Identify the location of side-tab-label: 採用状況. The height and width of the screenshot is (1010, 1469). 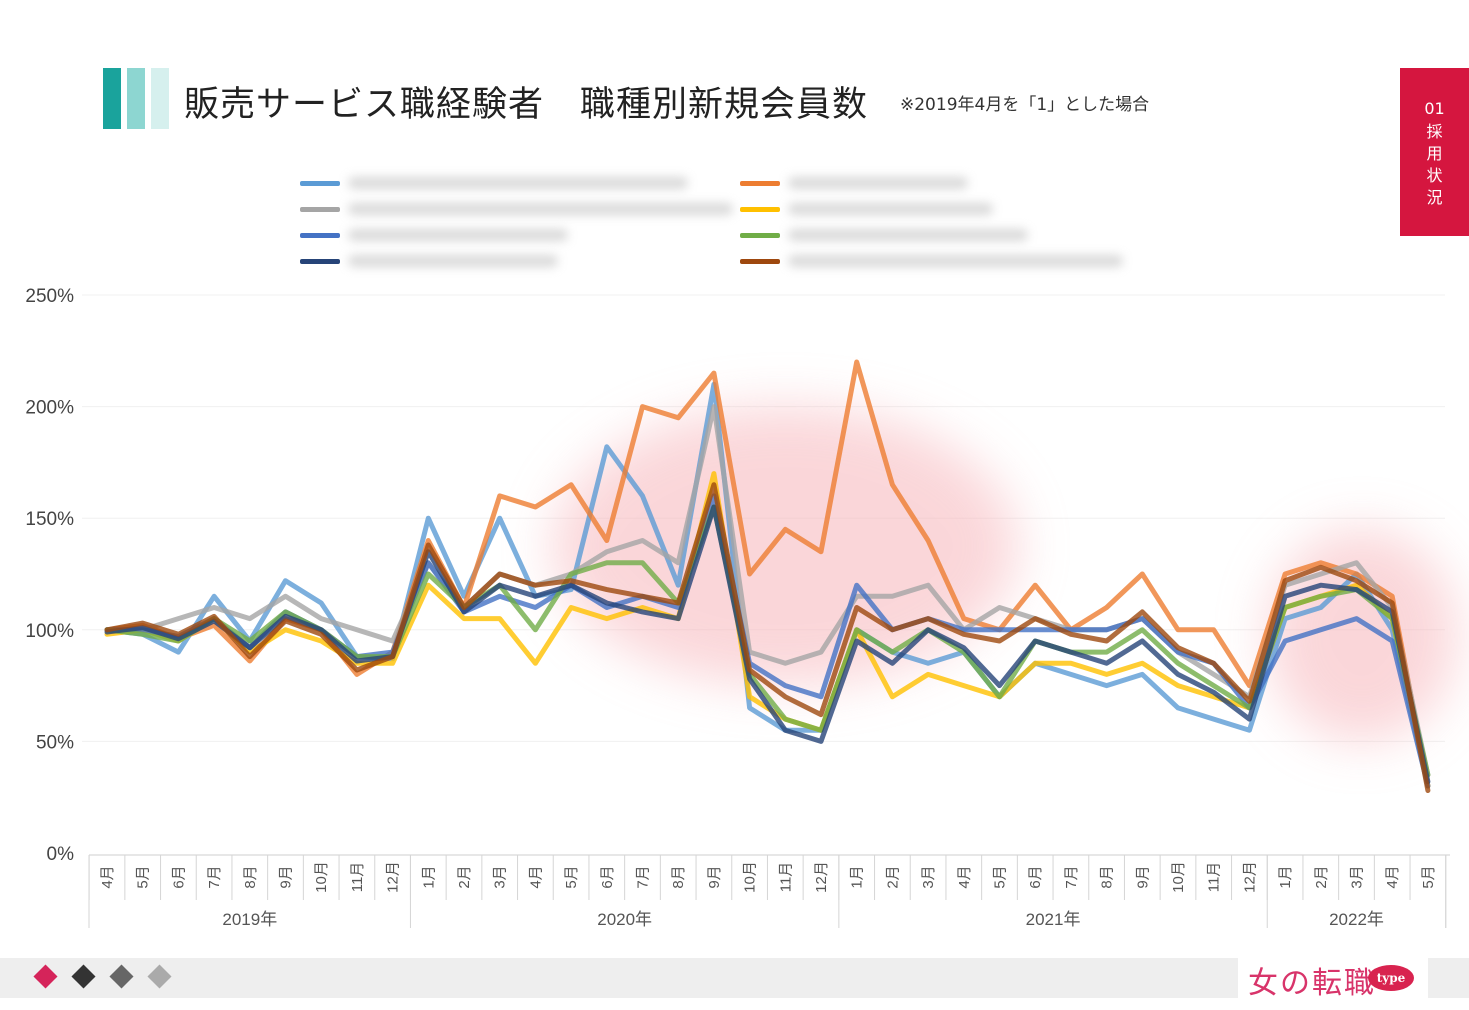
(1434, 164).